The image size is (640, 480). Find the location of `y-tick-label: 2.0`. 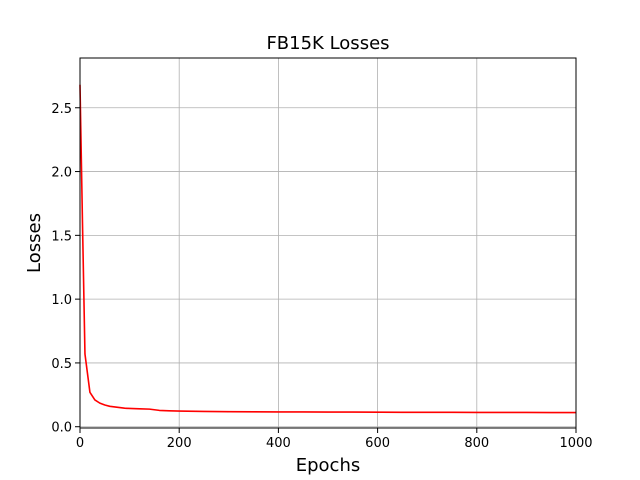

y-tick-label: 2.0 is located at coordinates (61, 173).